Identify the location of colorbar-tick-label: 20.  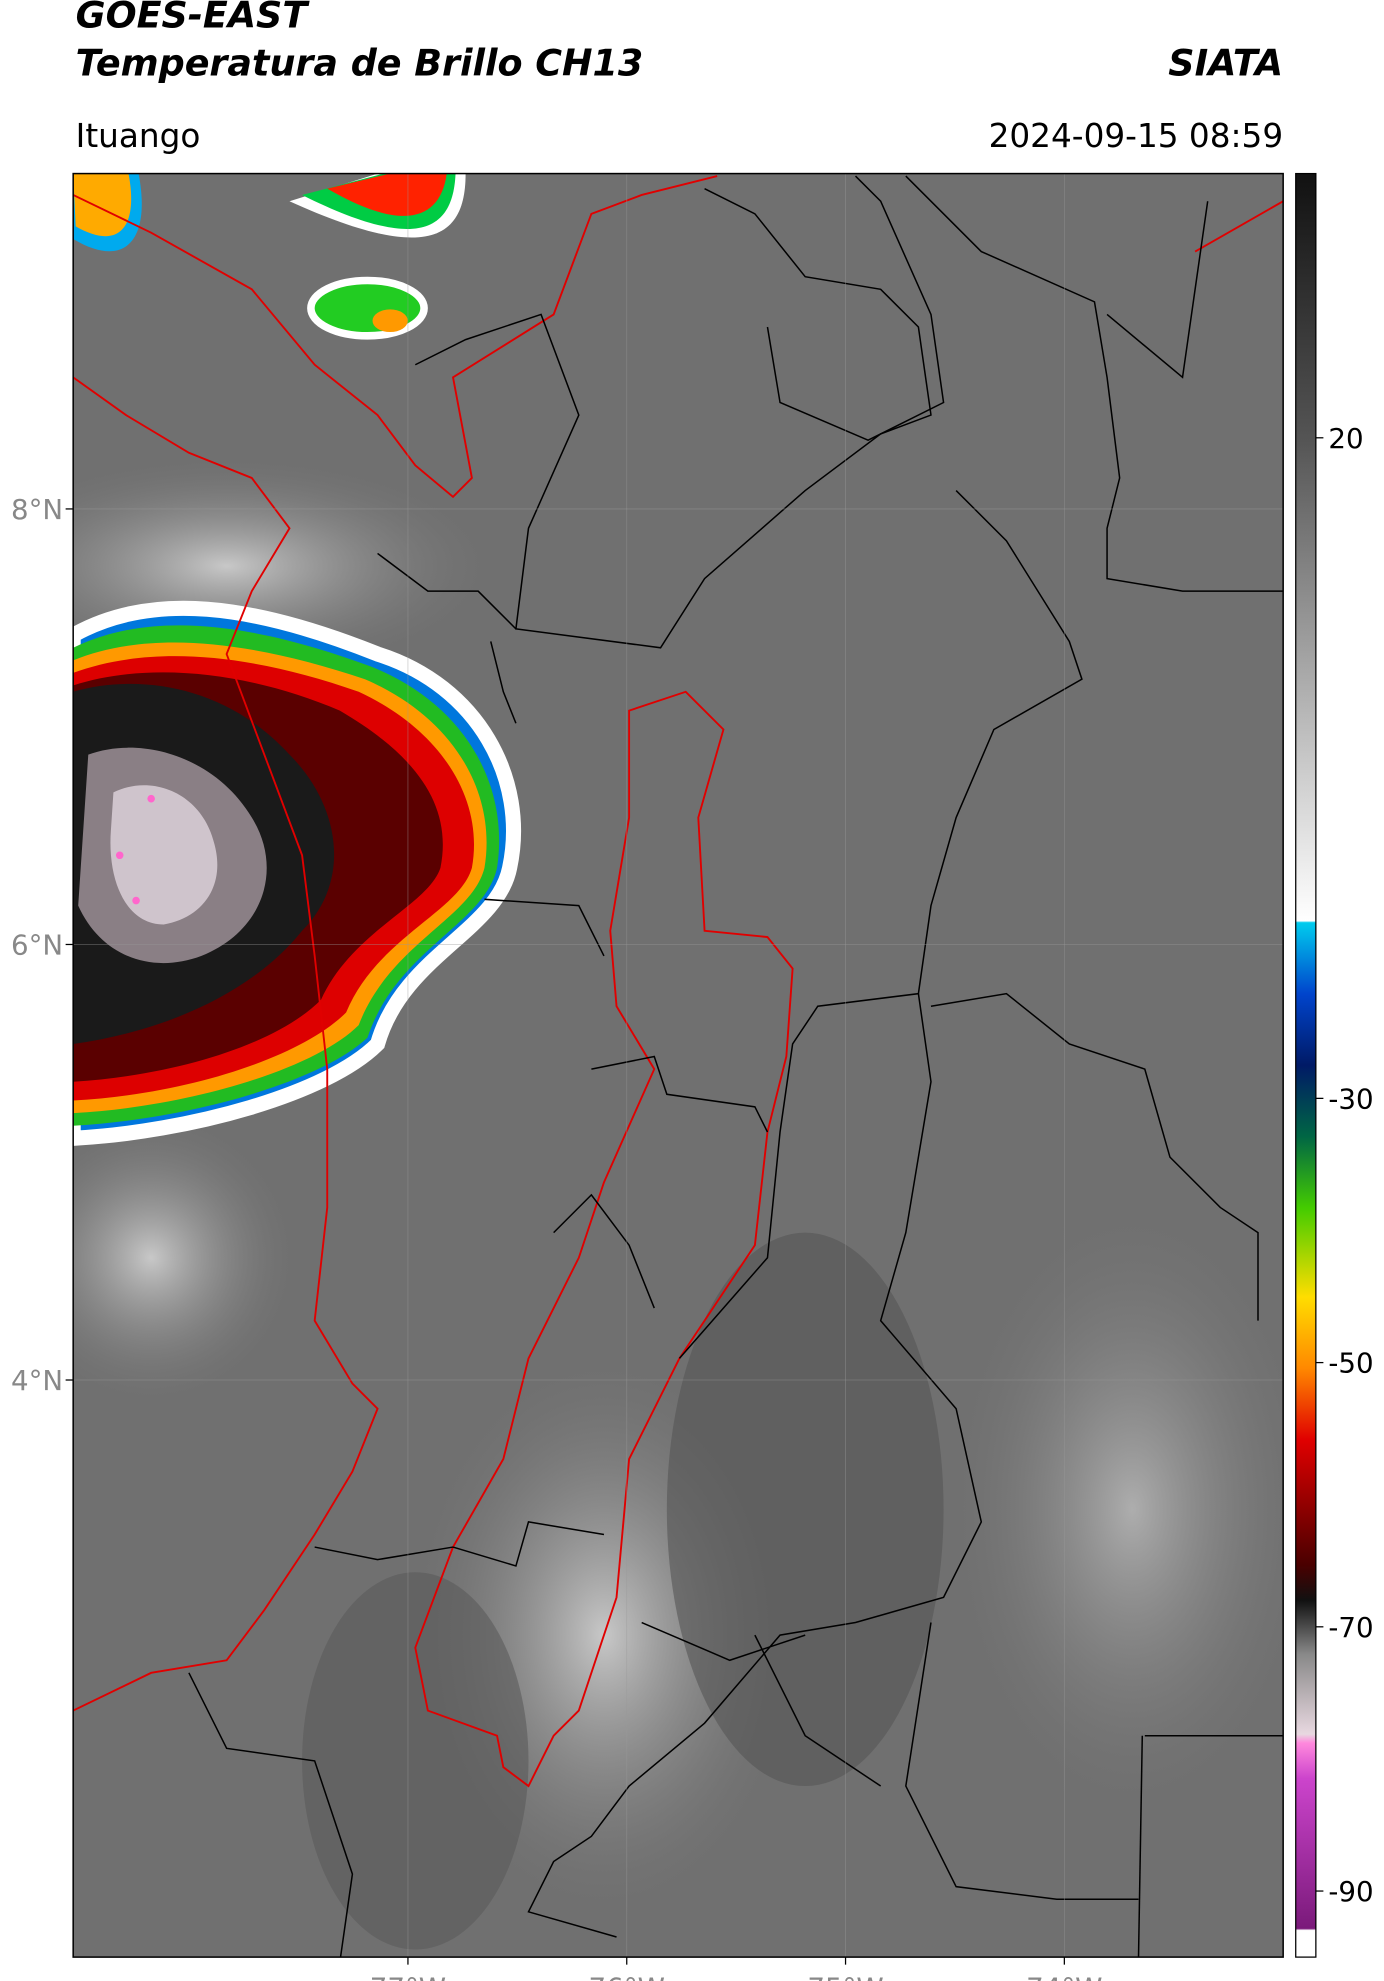
(1345, 438).